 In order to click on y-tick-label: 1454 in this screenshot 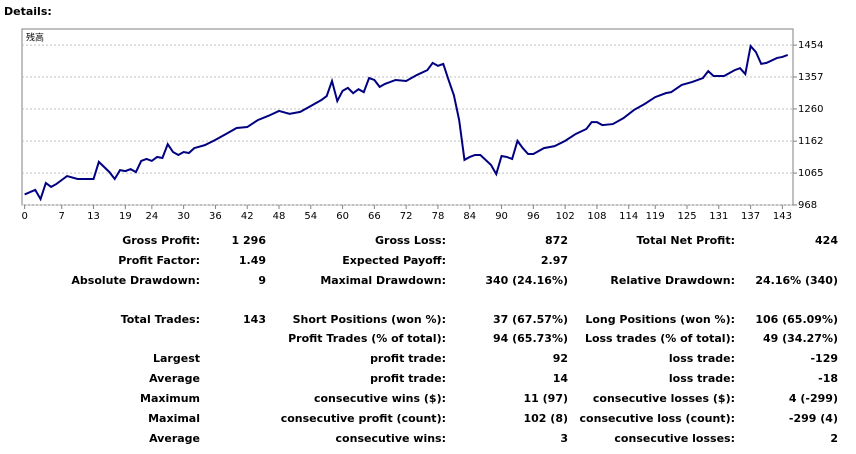, I will do `click(810, 45)`.